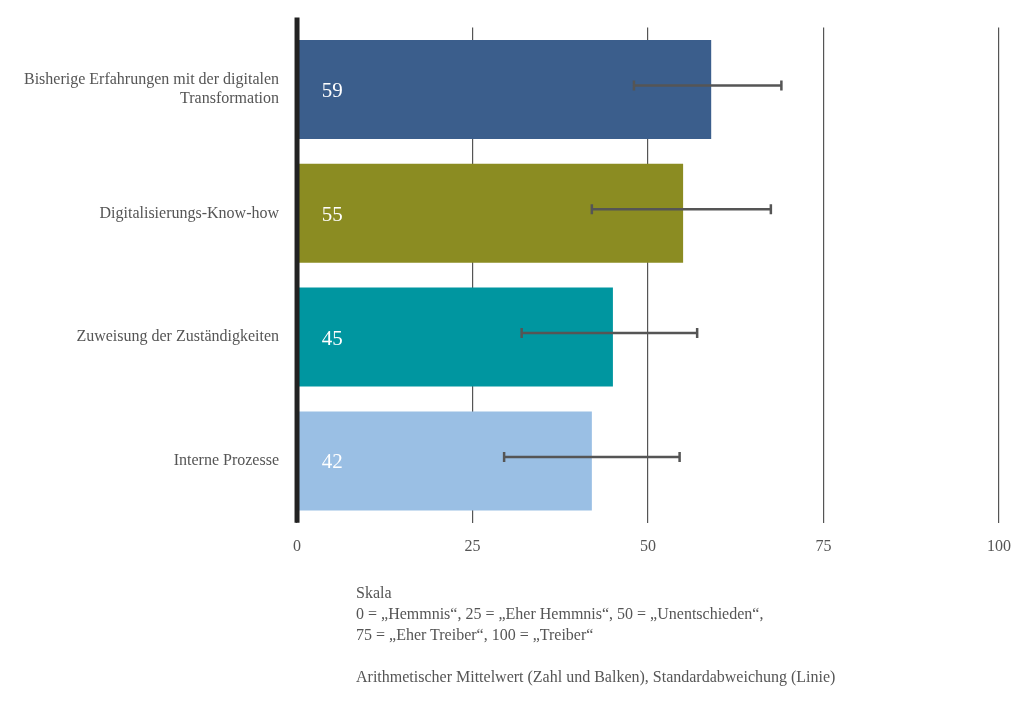 The width and height of the screenshot is (1025, 705). I want to click on data-label: 42, so click(332, 461).